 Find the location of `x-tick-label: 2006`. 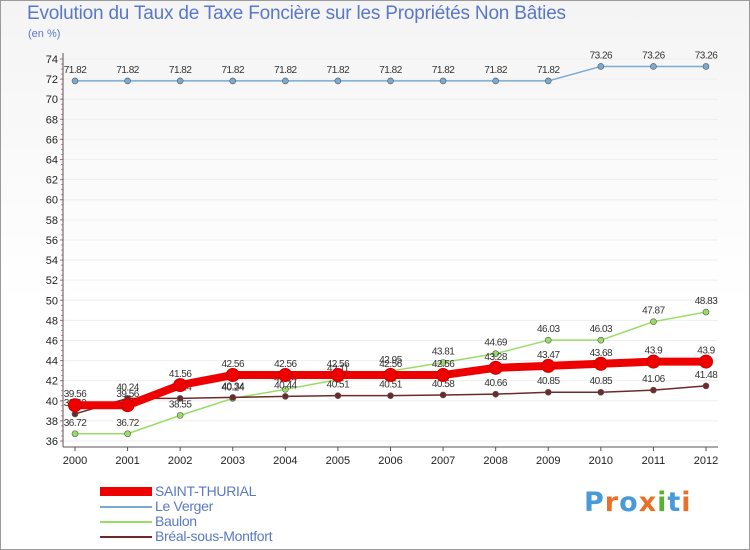

x-tick-label: 2006 is located at coordinates (390, 461).